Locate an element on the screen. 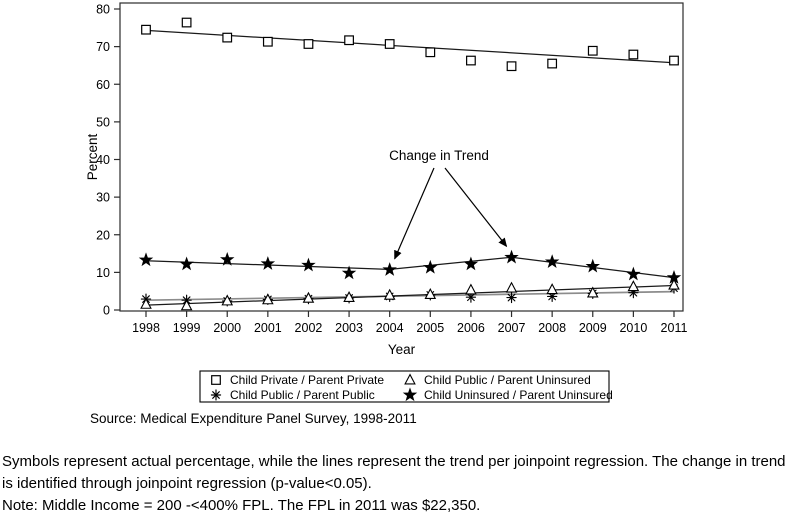 The width and height of the screenshot is (800, 517). trend-line-open-triangle is located at coordinates (410, 295).